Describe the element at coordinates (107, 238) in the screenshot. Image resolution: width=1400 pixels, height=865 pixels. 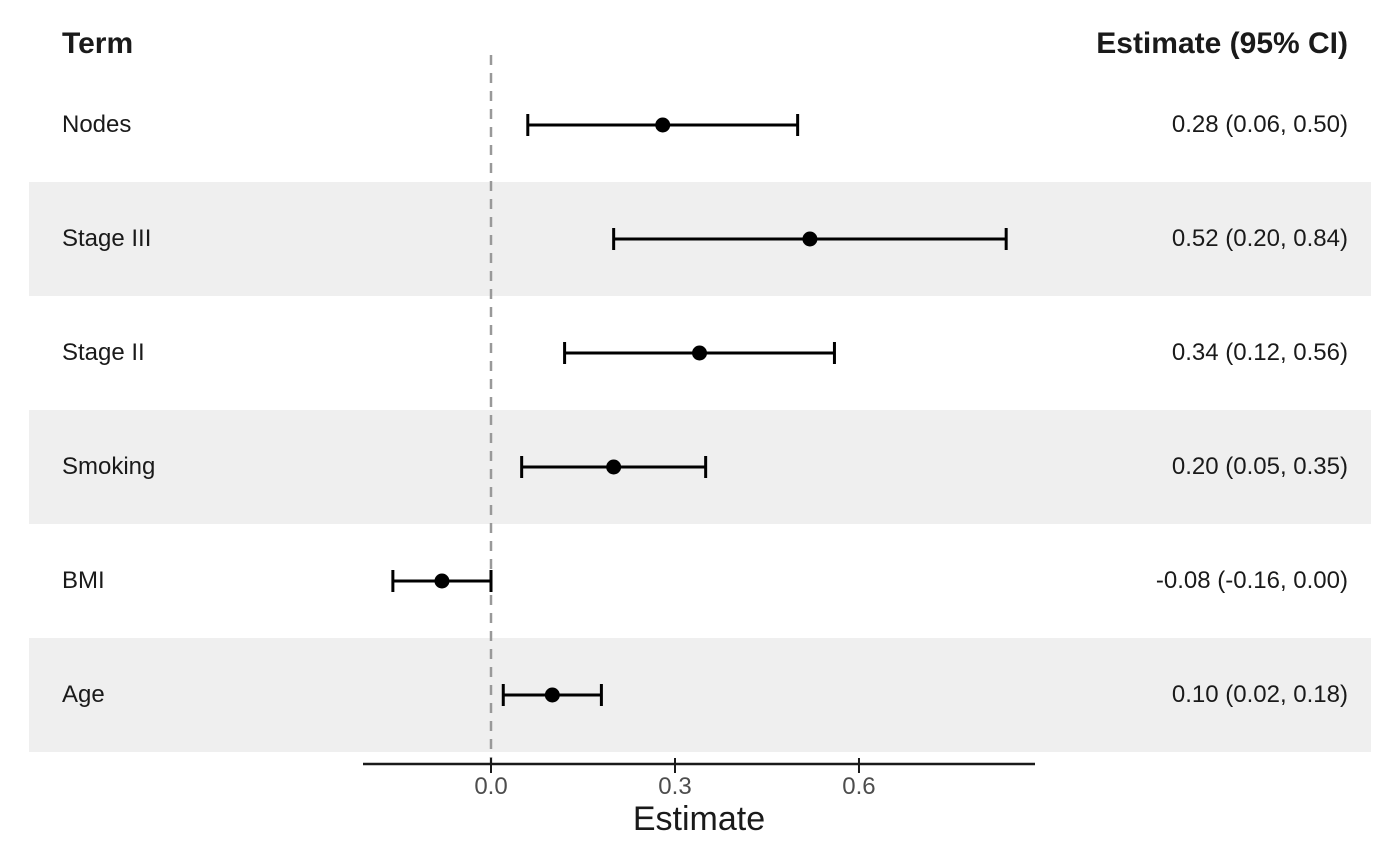
I see `term-label: Stage III` at that location.